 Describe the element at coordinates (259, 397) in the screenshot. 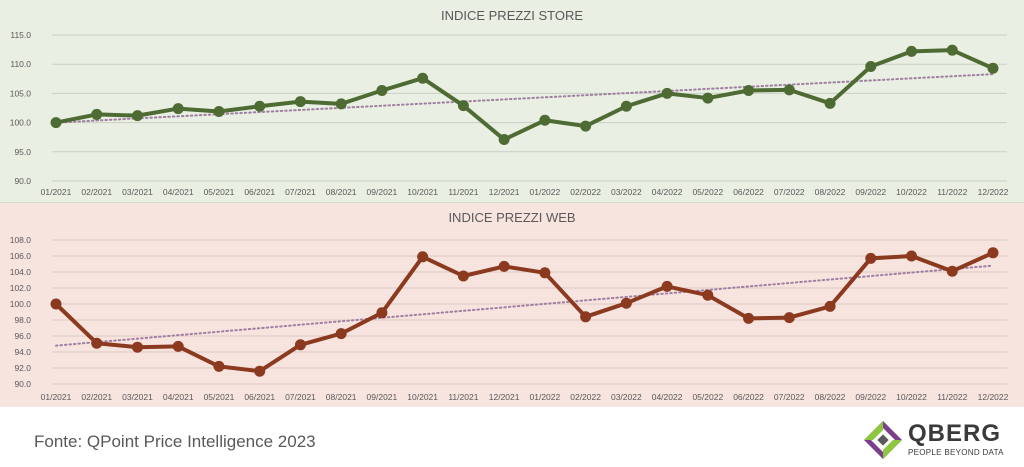

I see `x-tick-label: 06/2021` at that location.